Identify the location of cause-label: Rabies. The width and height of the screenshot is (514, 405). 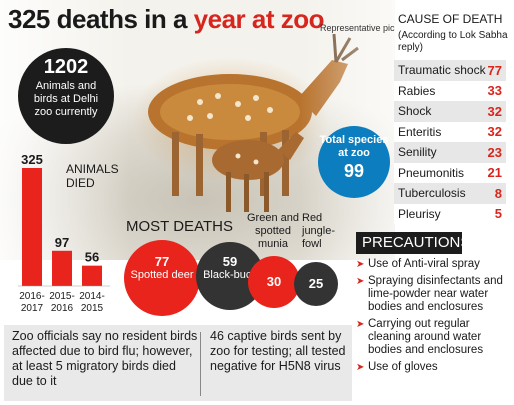
(417, 90).